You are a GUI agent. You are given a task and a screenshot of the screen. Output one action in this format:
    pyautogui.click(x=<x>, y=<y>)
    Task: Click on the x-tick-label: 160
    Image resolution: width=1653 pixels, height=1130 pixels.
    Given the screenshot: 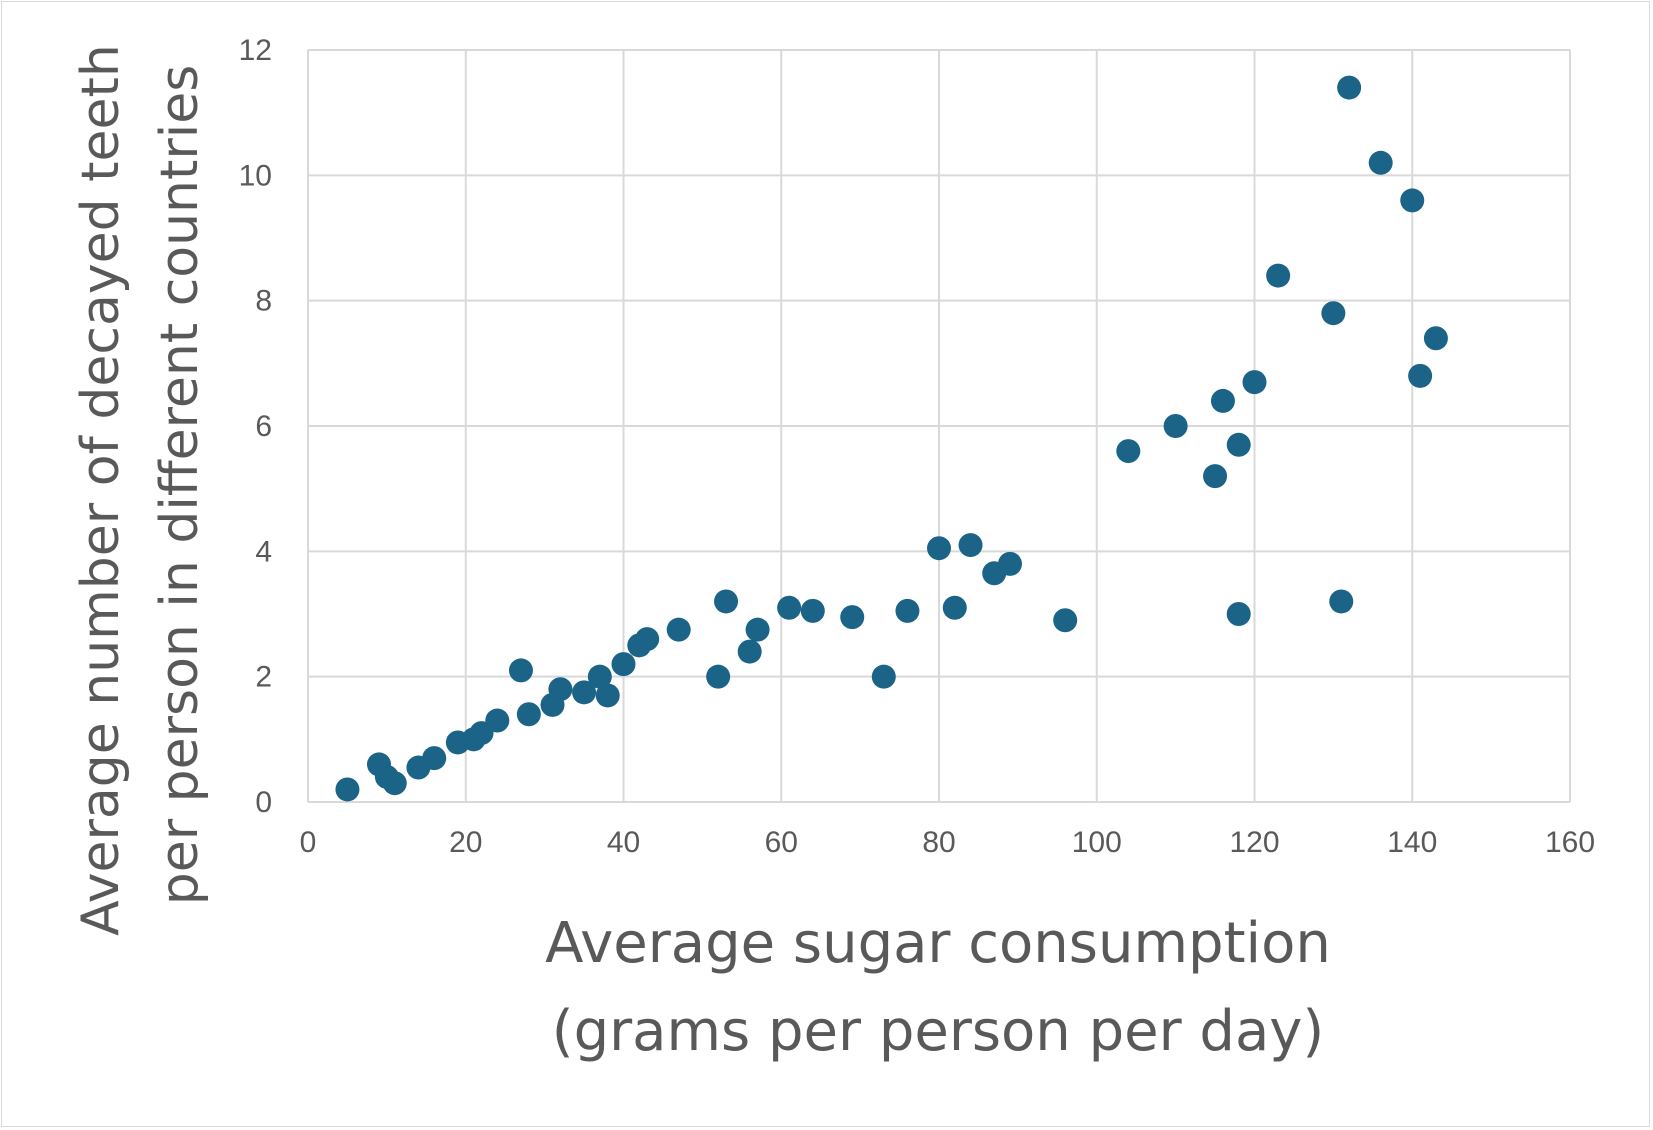 What is the action you would take?
    pyautogui.click(x=1570, y=842)
    